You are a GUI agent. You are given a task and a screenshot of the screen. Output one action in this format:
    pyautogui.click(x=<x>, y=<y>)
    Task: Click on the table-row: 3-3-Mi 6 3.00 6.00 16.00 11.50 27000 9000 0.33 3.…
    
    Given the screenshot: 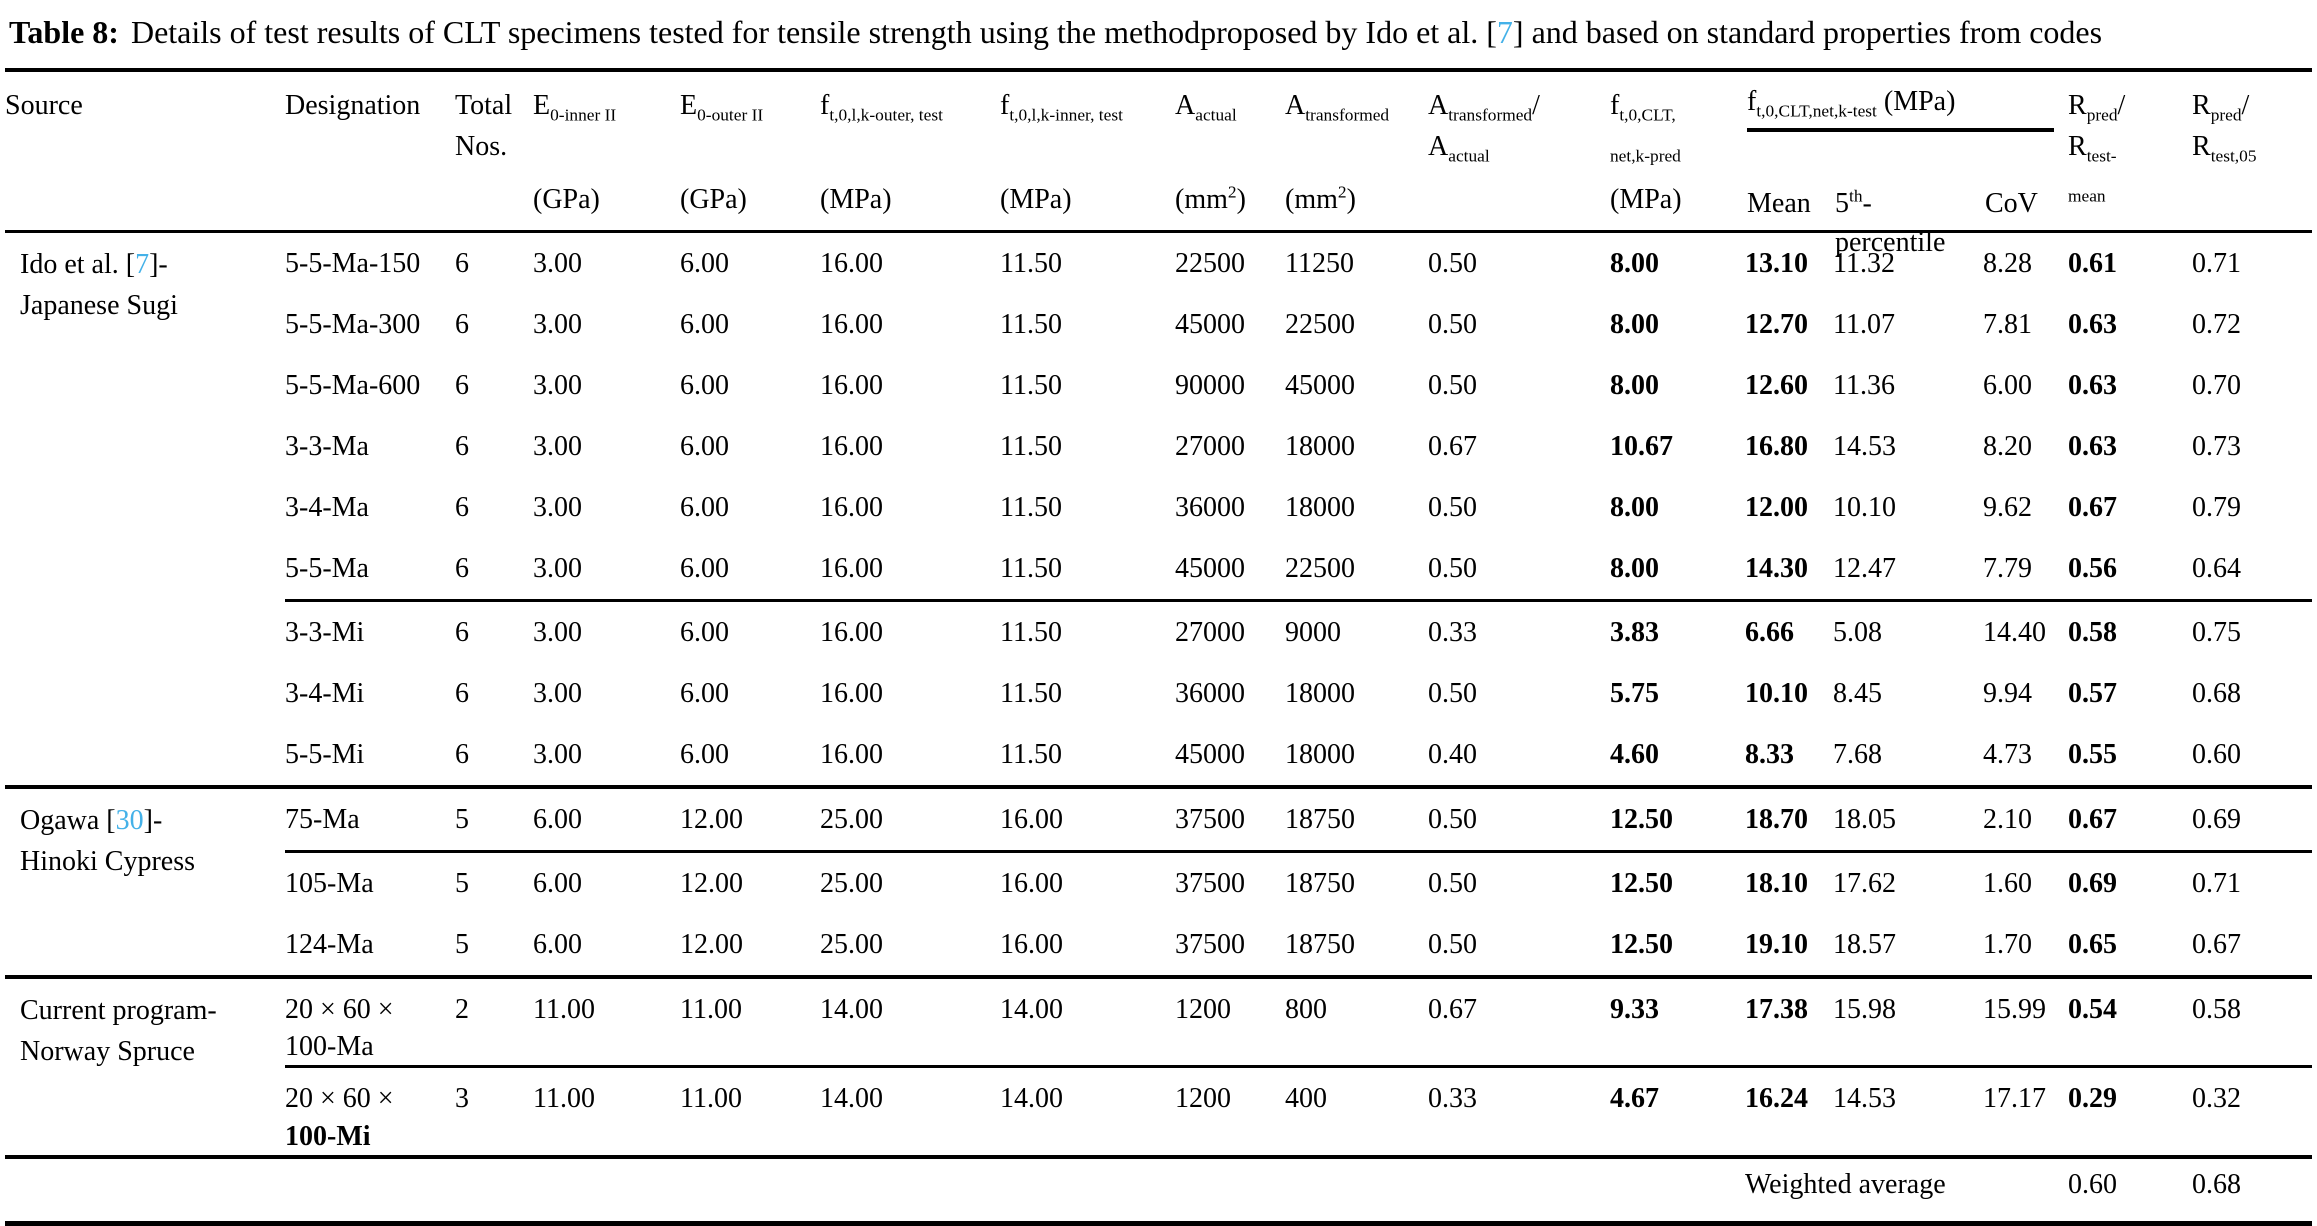 What is the action you would take?
    pyautogui.click(x=1158, y=631)
    